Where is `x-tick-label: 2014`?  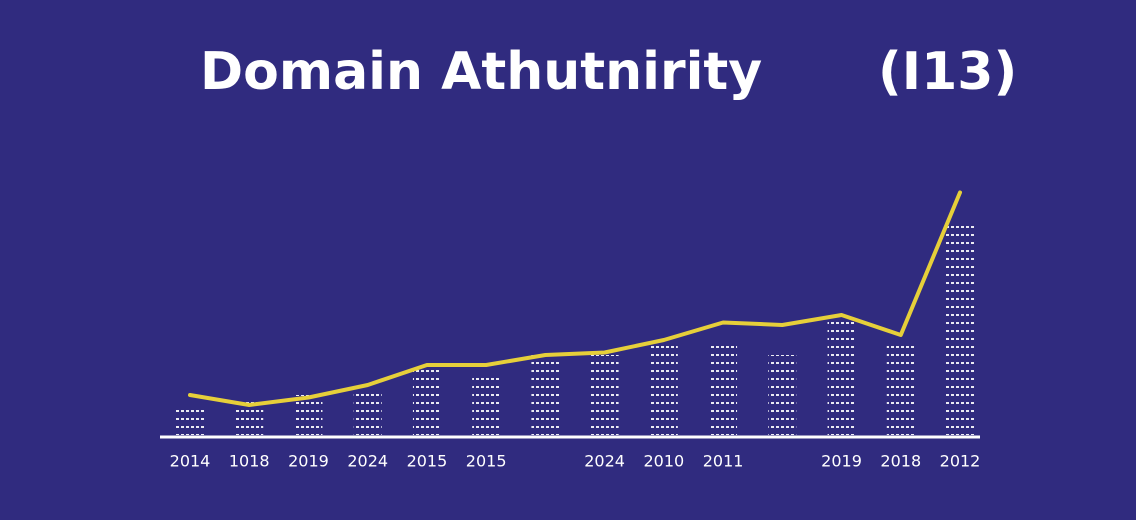 x-tick-label: 2014 is located at coordinates (190, 461).